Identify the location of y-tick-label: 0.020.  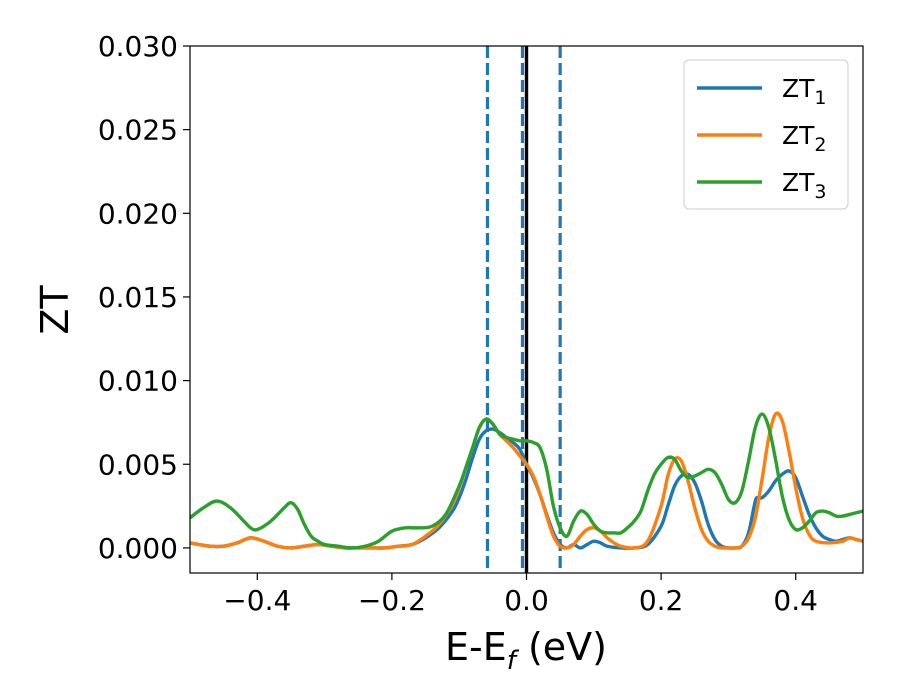
(138, 213).